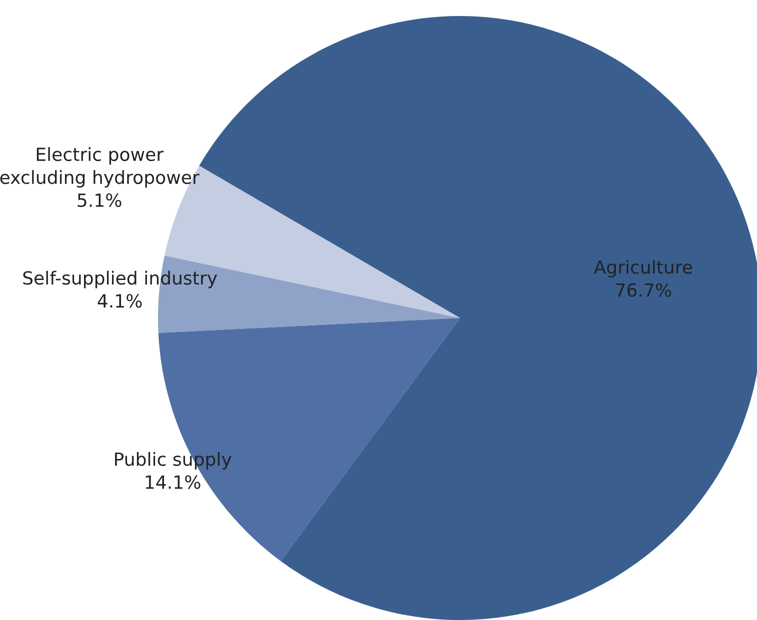  What do you see at coordinates (643, 269) in the screenshot?
I see `slice-label: Agriculture` at bounding box center [643, 269].